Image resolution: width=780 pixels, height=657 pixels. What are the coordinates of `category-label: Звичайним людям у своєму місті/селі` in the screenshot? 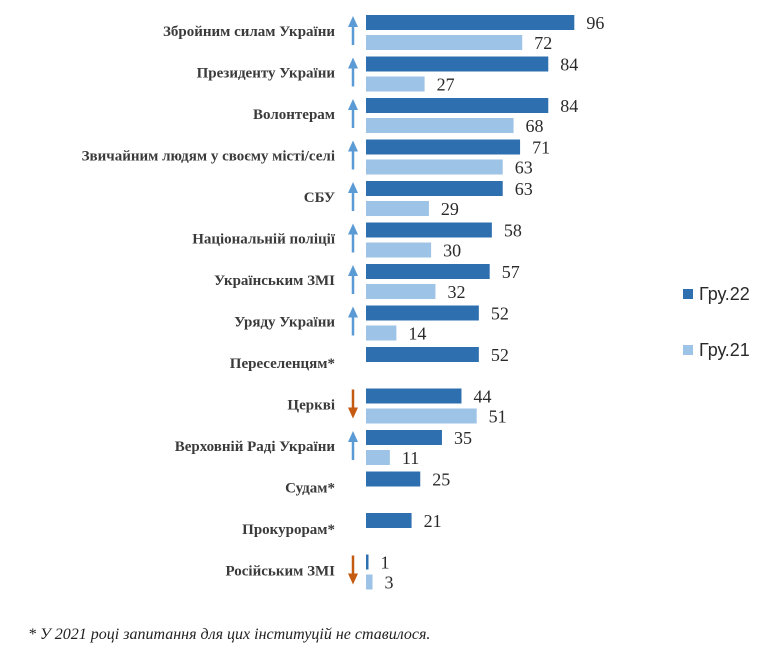 It's located at (208, 157).